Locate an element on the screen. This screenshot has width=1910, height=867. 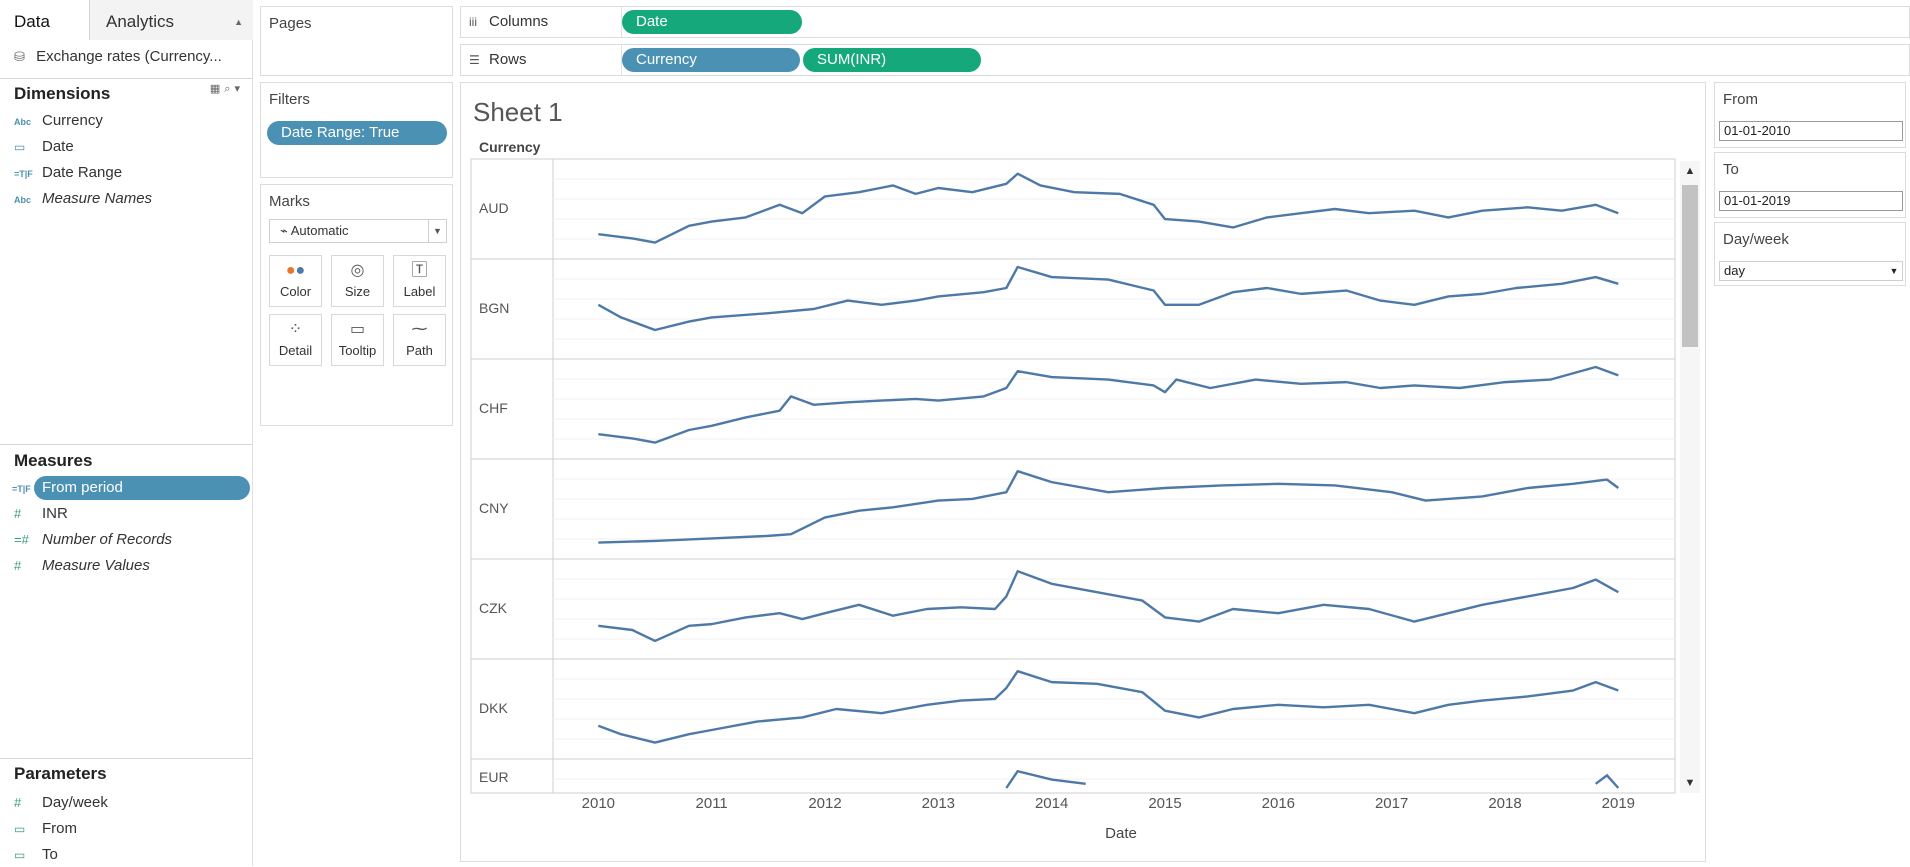
rows-shelf: ☰ Rows Currency SUM(INR) is located at coordinates (1185, 60).